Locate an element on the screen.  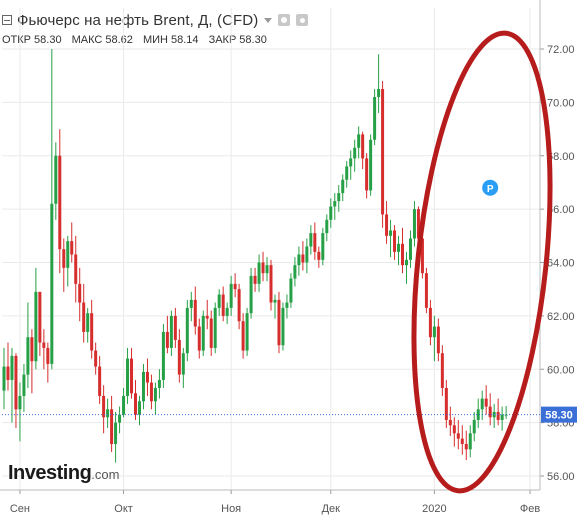
y-tick-label: 58.00 is located at coordinates (561, 424).